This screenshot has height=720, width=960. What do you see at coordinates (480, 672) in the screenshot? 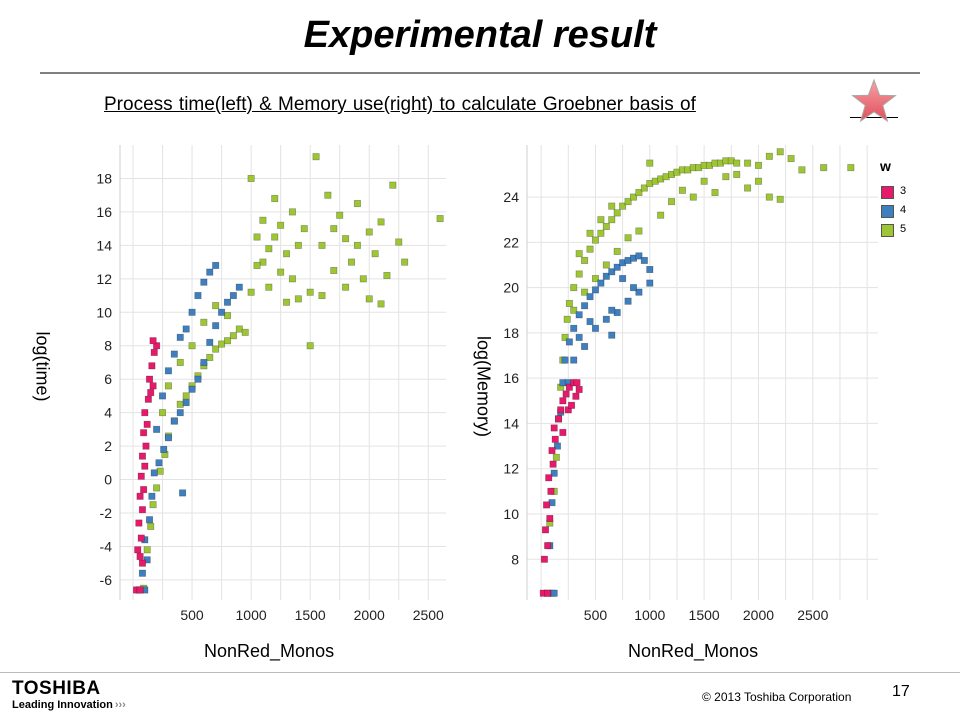
I see `footer-divider` at bounding box center [480, 672].